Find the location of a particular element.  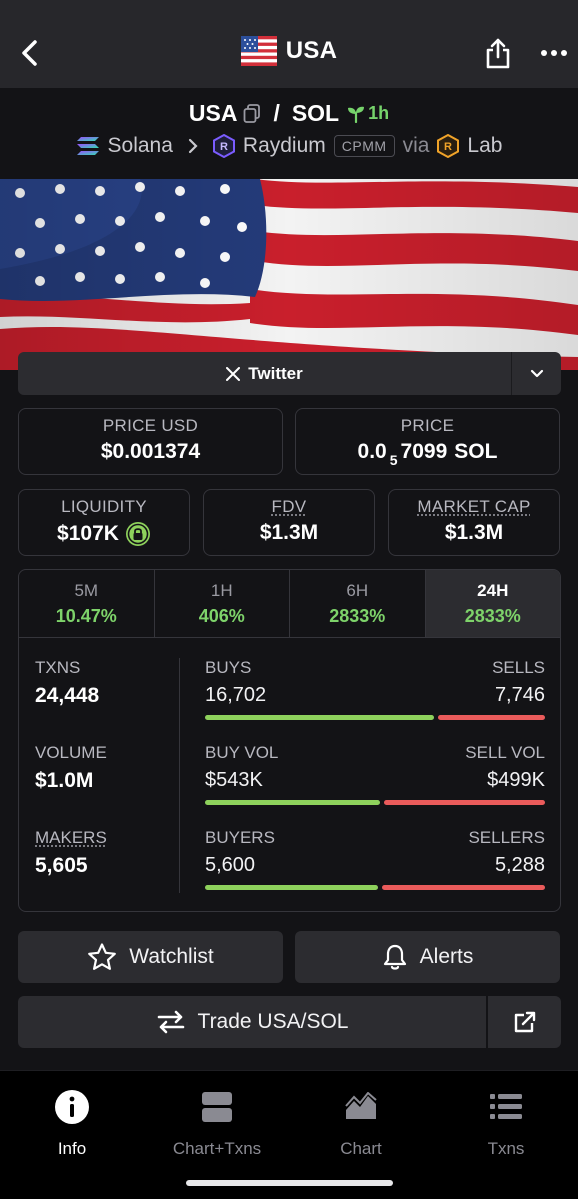

tab-chart-label: Chart is located at coordinates (361, 1148).